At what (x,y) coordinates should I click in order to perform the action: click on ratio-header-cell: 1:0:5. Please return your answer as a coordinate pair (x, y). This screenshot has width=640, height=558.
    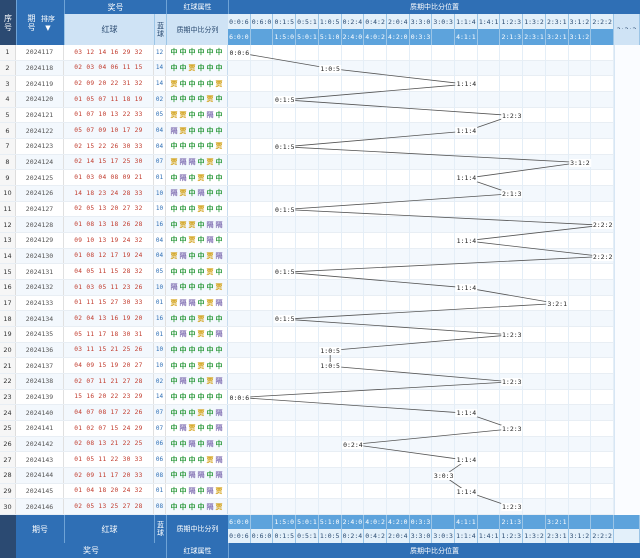
    Looking at the image, I should click on (330, 21).